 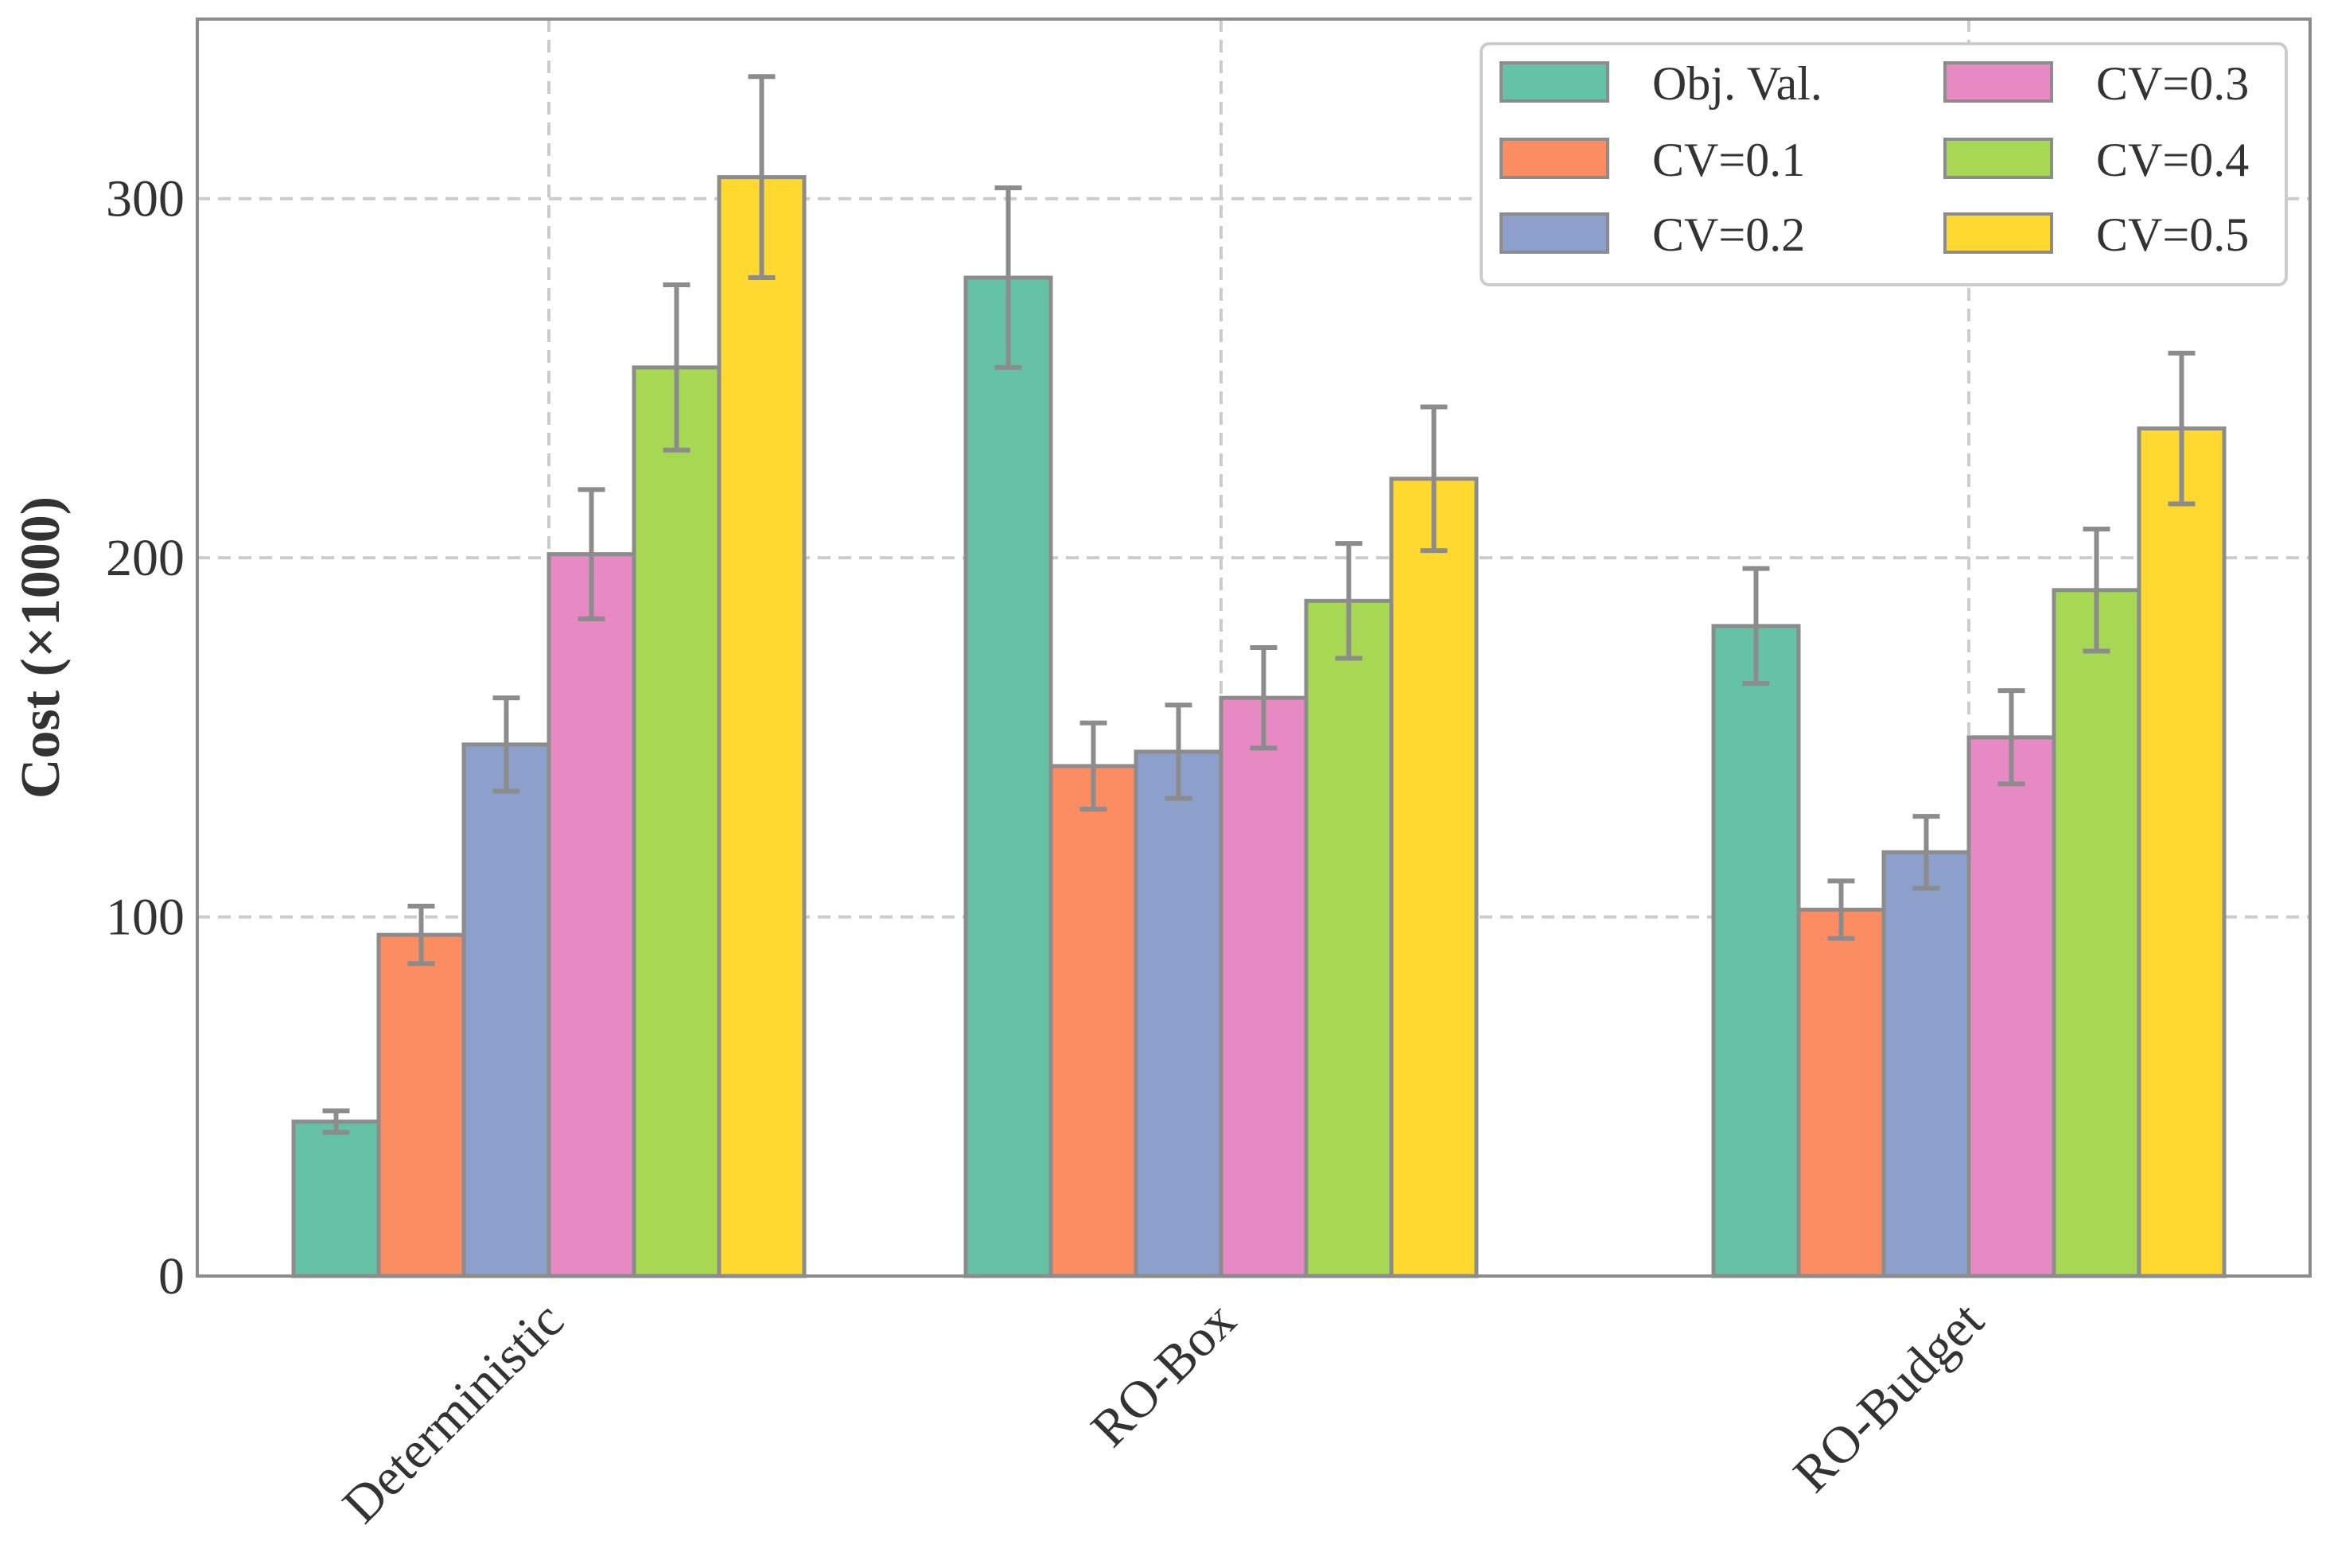 What do you see at coordinates (1163, 1374) in the screenshot?
I see `x-tick-label: RO-Box` at bounding box center [1163, 1374].